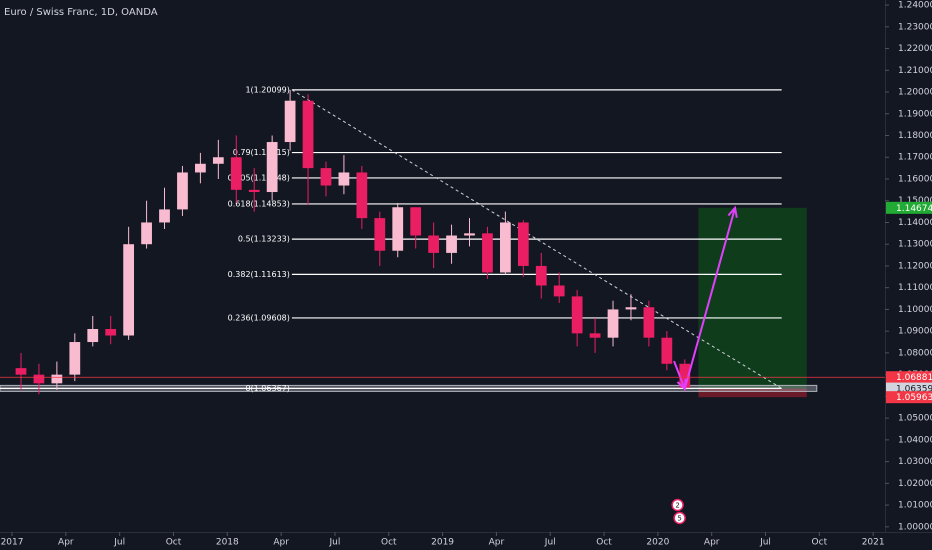 The width and height of the screenshot is (932, 550). What do you see at coordinates (915, 27) in the screenshot?
I see `y-tick-label: 1.23000` at bounding box center [915, 27].